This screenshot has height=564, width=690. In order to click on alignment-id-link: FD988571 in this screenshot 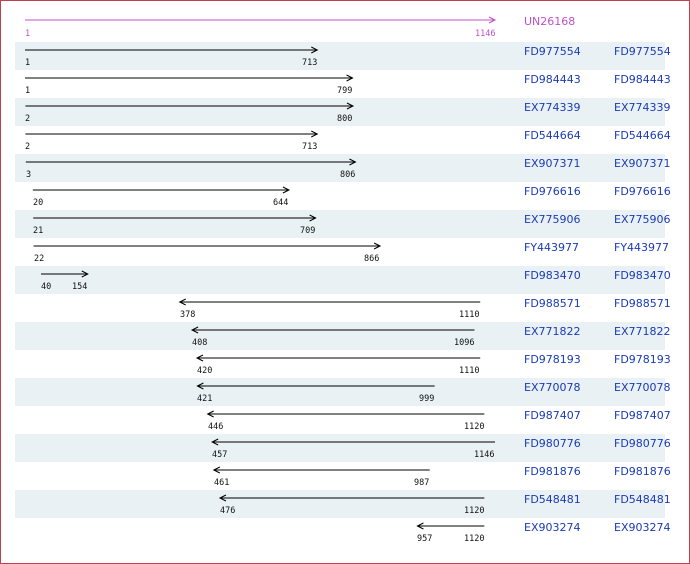, I will do `click(552, 303)`.